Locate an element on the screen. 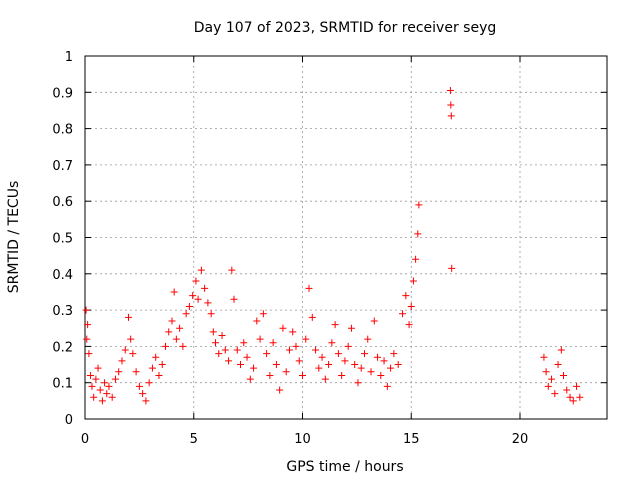 The width and height of the screenshot is (640, 480). y-tick-label: 0.9 is located at coordinates (62, 93).